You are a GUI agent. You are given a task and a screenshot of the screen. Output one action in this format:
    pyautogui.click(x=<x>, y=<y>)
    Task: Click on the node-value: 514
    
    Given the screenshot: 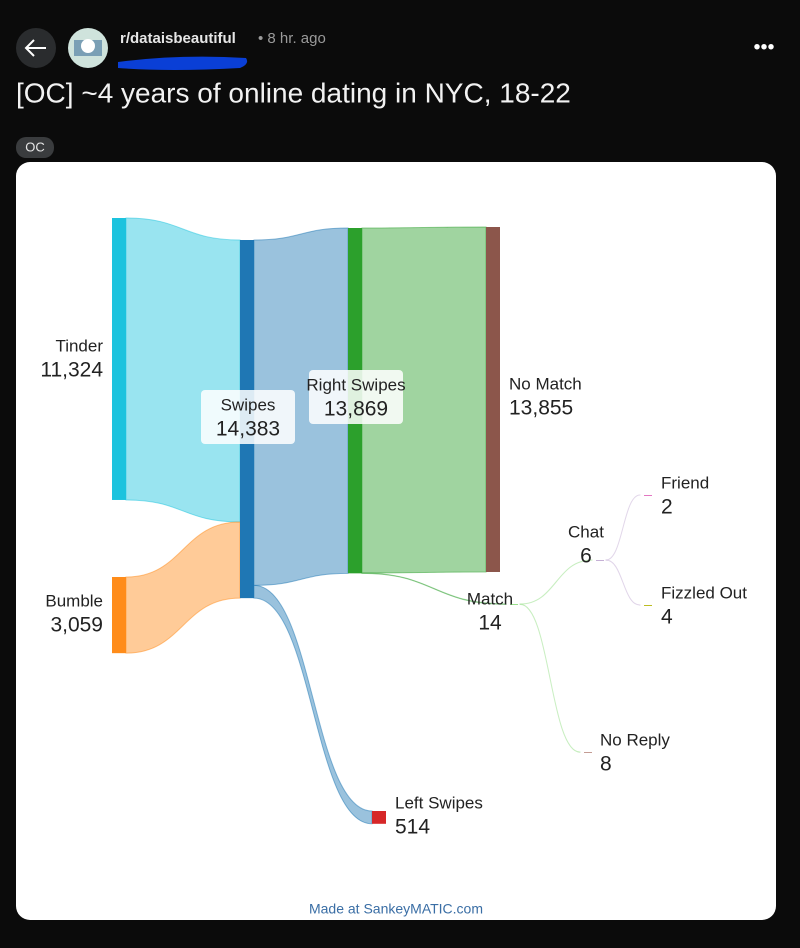 What is the action you would take?
    pyautogui.click(x=412, y=827)
    